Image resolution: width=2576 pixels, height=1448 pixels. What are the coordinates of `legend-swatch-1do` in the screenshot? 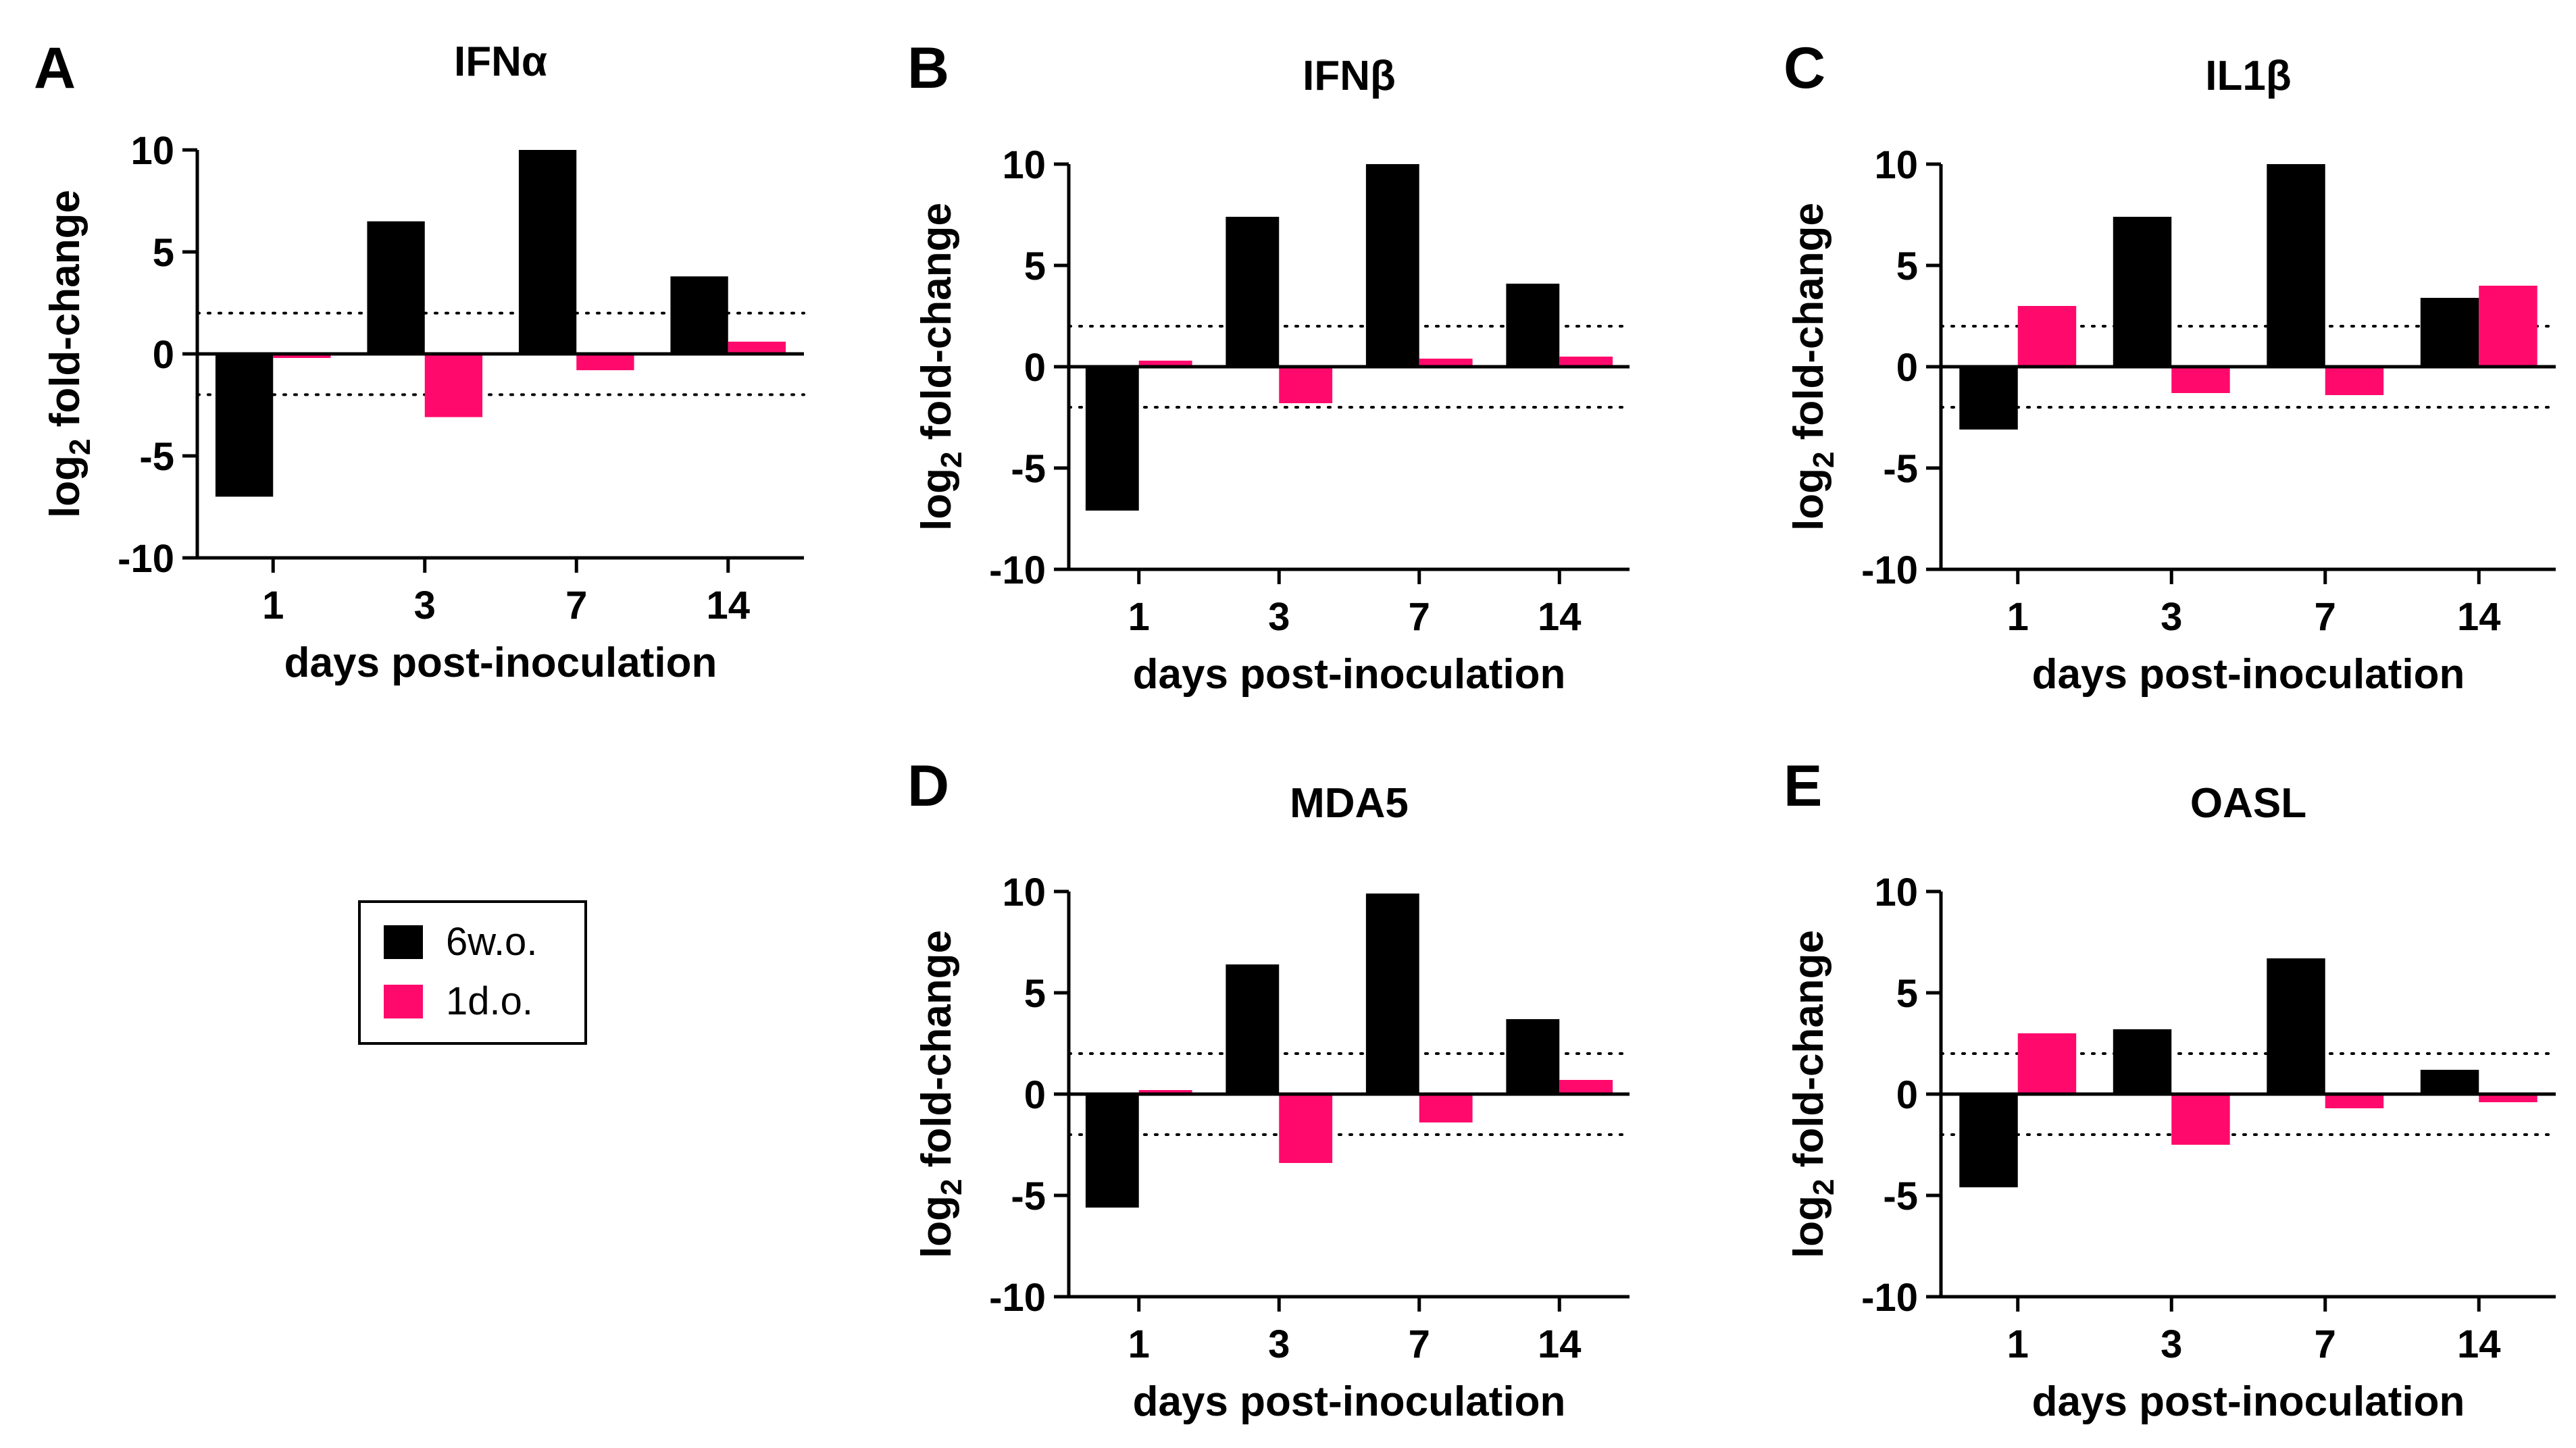 It's located at (403, 1001).